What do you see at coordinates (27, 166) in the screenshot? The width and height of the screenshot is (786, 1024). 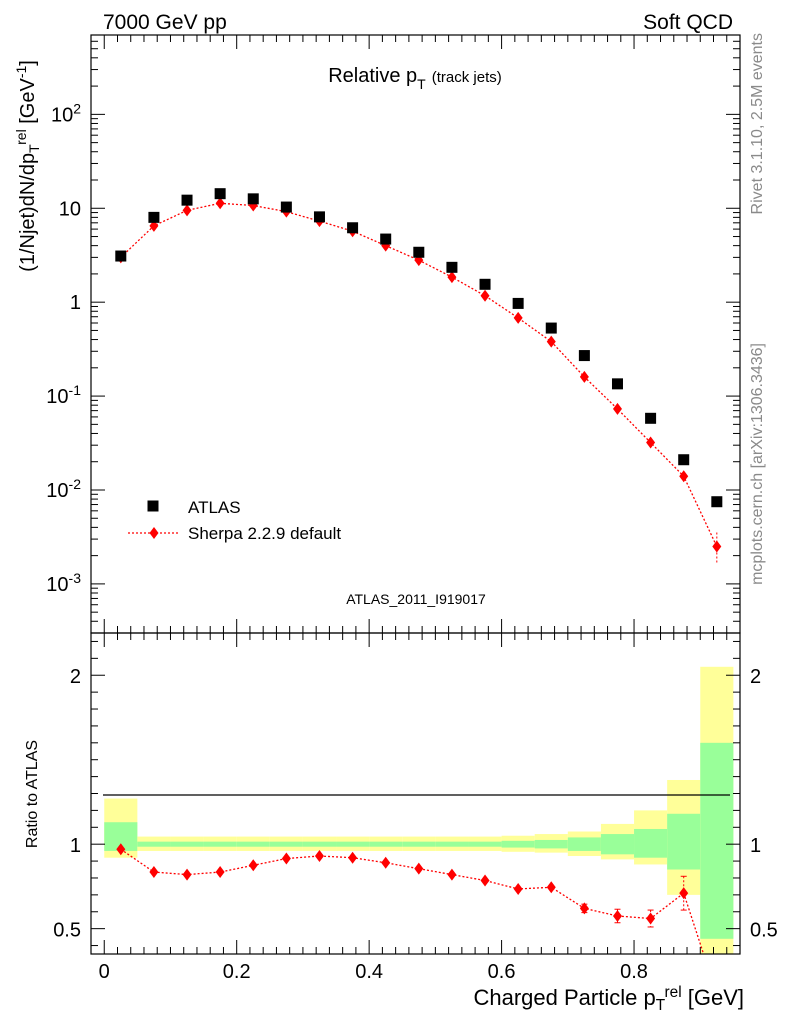 I see `main-y-axis-label: (1/Njet)dN/dpTrel [GeV-1]` at bounding box center [27, 166].